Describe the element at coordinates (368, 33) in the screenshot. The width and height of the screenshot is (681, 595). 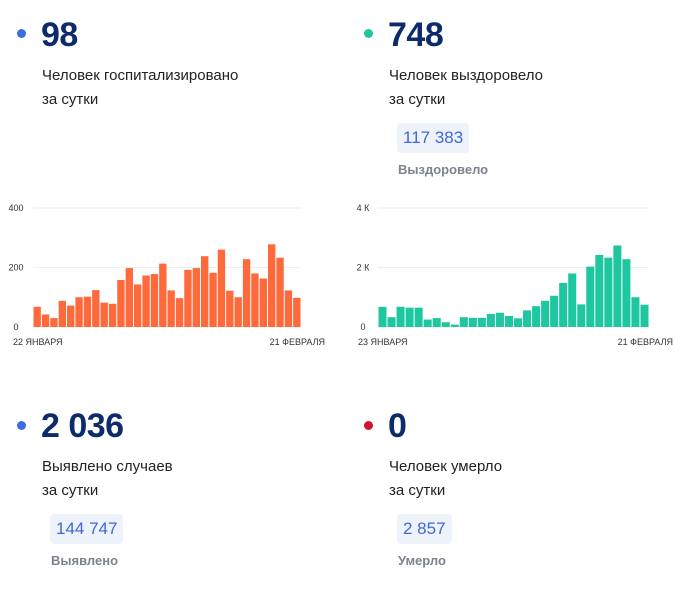
I see `recovered-dot` at that location.